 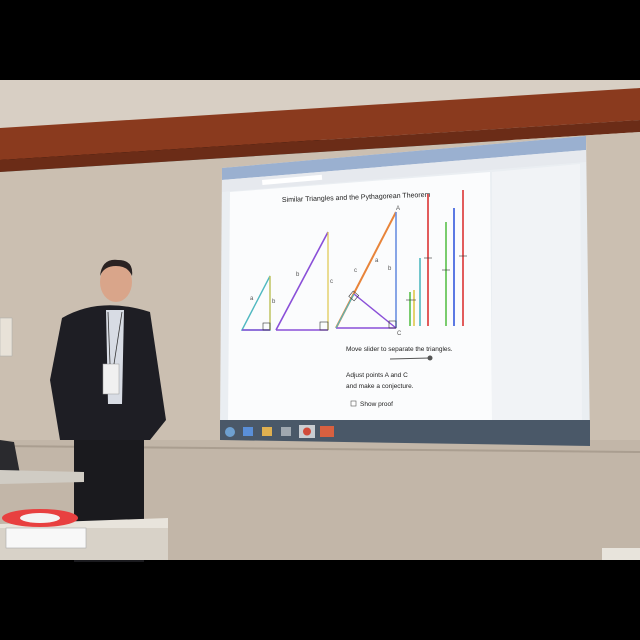 What do you see at coordinates (430, 358) in the screenshot?
I see `slider-thumb` at bounding box center [430, 358].